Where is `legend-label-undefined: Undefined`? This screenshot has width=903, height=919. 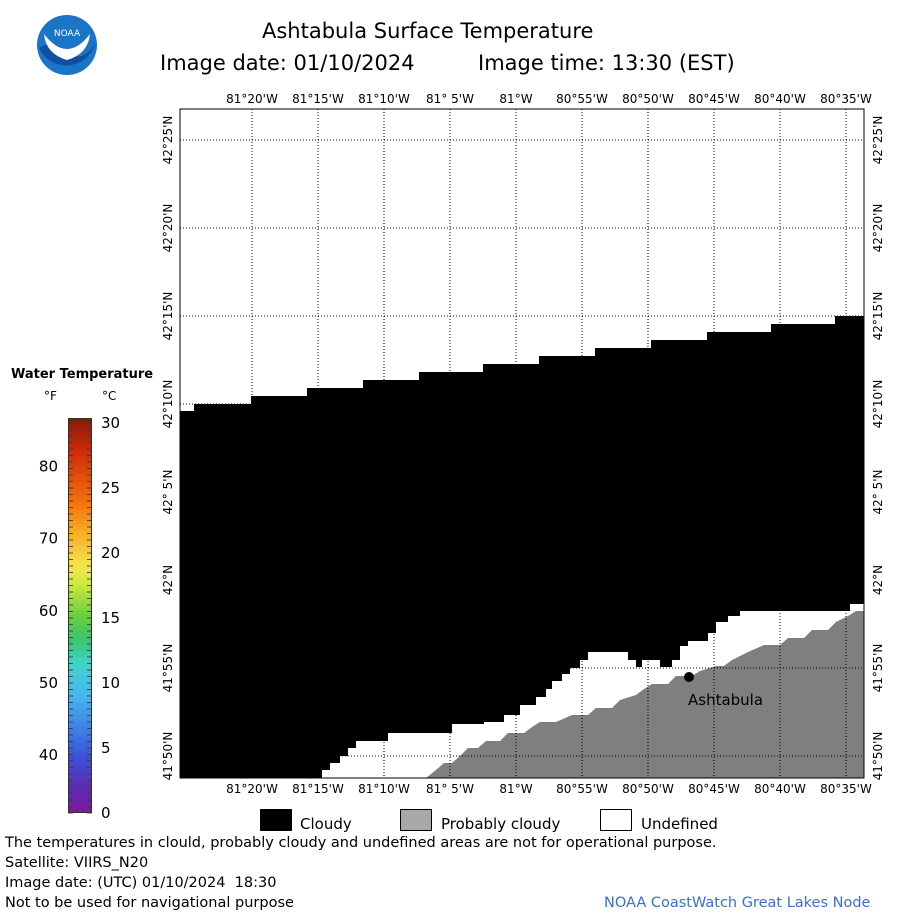 legend-label-undefined: Undefined is located at coordinates (679, 824).